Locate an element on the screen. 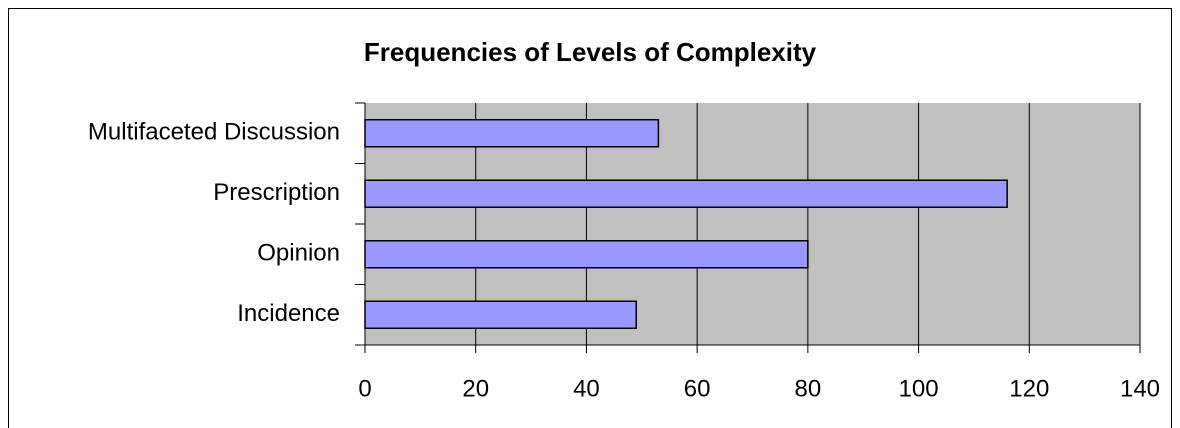 Image resolution: width=1180 pixels, height=428 pixels. chart-title: Frequencies of Levels of Complexity is located at coordinates (590, 52).